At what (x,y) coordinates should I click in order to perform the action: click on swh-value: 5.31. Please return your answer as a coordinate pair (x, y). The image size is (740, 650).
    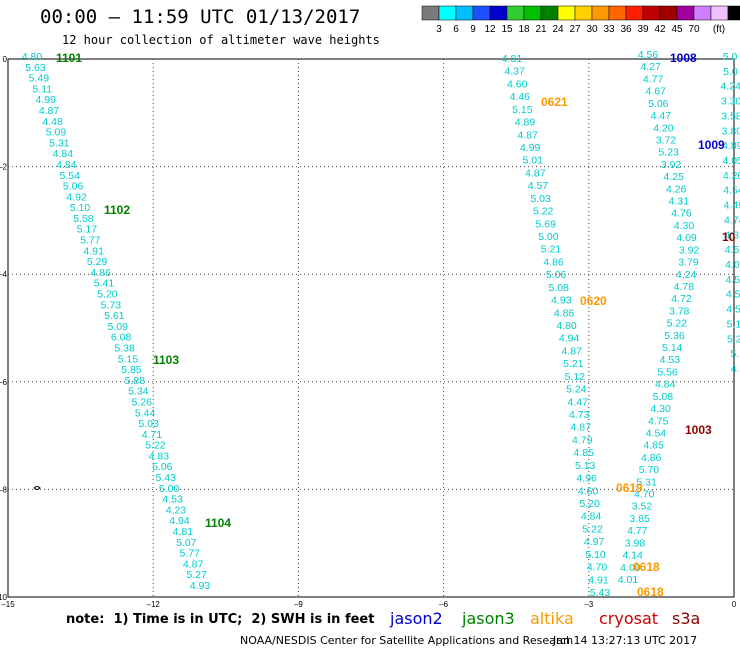
    Looking at the image, I should click on (59, 143).